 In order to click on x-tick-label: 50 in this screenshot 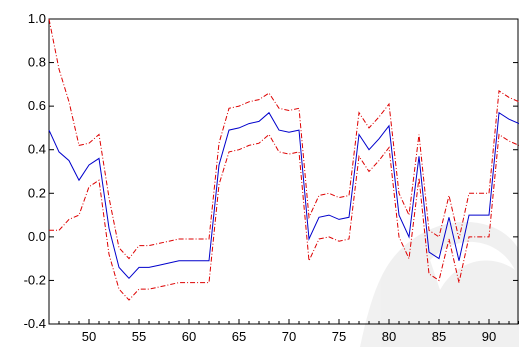, I will do `click(89, 336)`.